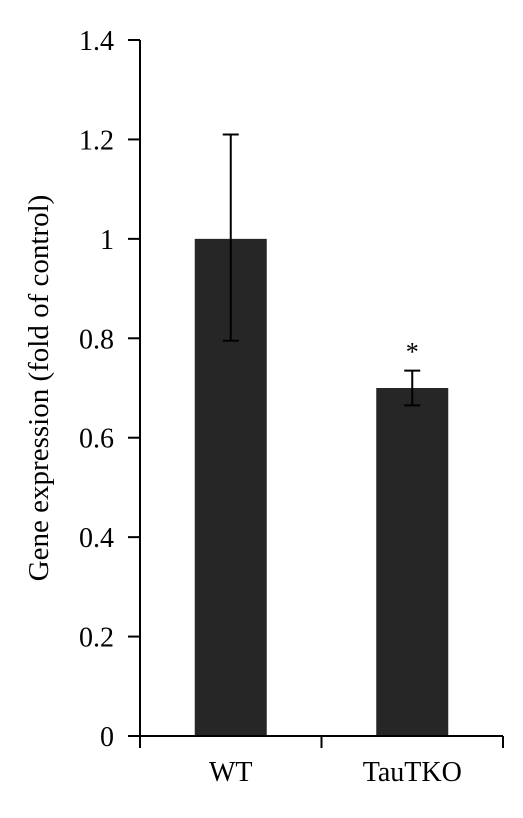 The width and height of the screenshot is (523, 818). What do you see at coordinates (321, 270) in the screenshot?
I see `error-bars-group` at bounding box center [321, 270].